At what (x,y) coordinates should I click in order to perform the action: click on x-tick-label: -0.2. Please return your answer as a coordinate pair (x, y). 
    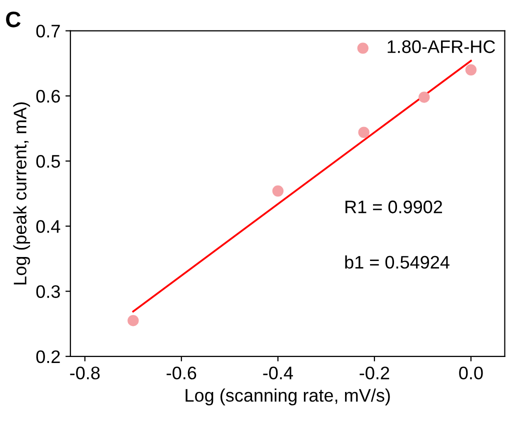
    Looking at the image, I should click on (375, 373).